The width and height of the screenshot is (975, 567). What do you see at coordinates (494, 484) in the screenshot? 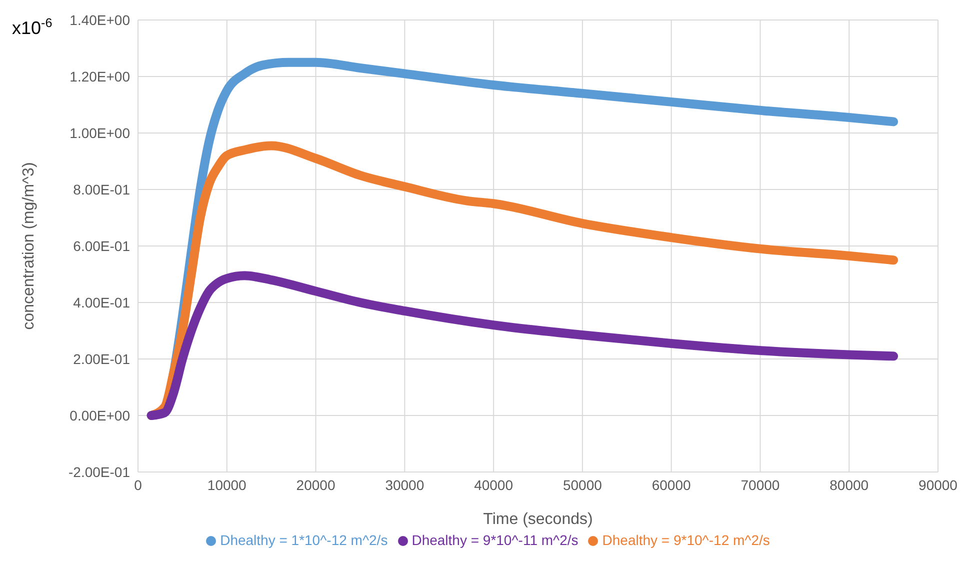
I see `x-tick-label: 40000` at bounding box center [494, 484].